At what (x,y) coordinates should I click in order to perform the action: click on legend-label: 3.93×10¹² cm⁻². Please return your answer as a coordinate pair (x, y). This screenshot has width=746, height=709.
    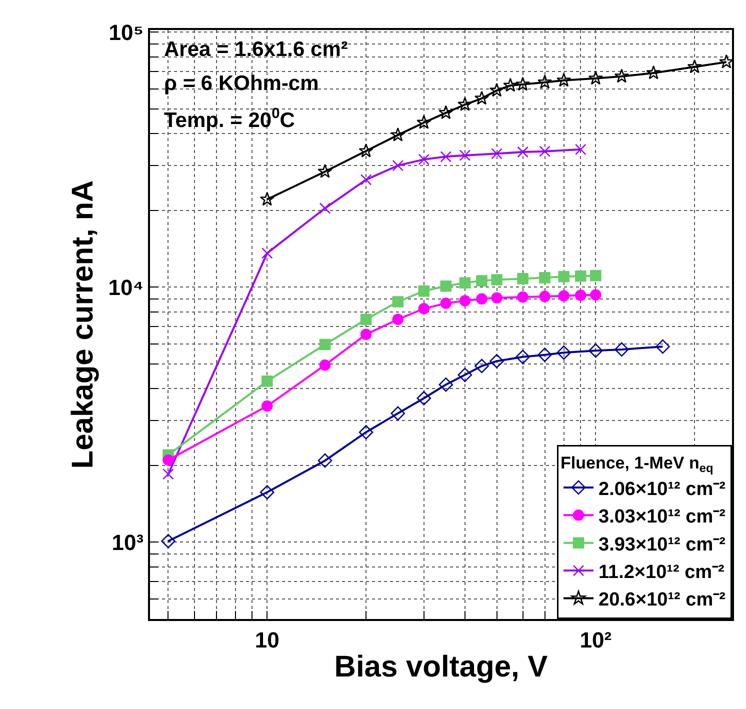
    Looking at the image, I should click on (662, 545).